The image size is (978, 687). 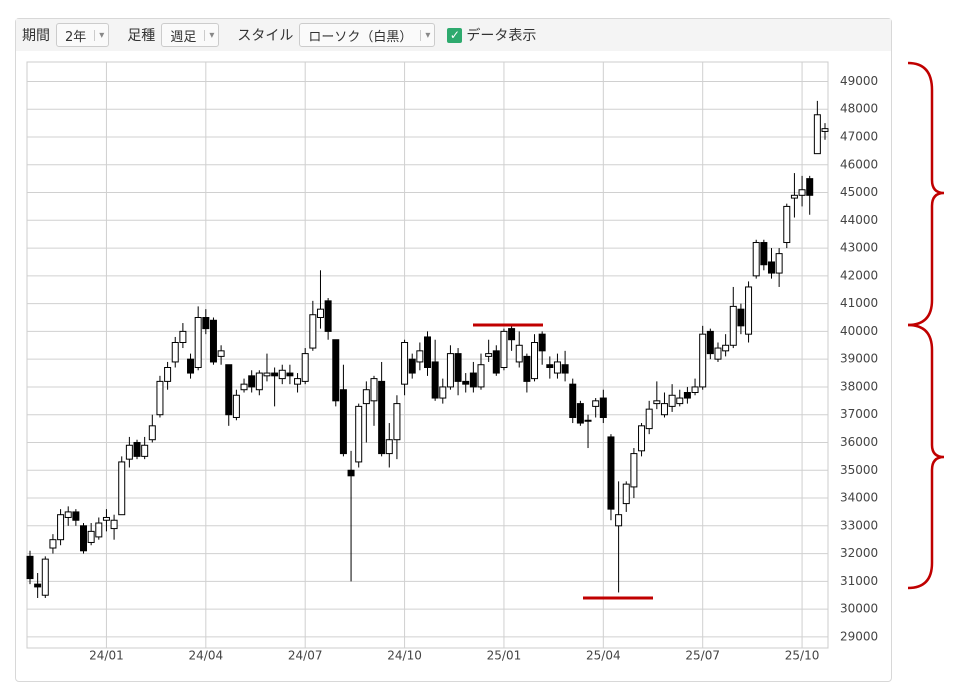 I want to click on data-checkbox: ✓, so click(x=455, y=35).